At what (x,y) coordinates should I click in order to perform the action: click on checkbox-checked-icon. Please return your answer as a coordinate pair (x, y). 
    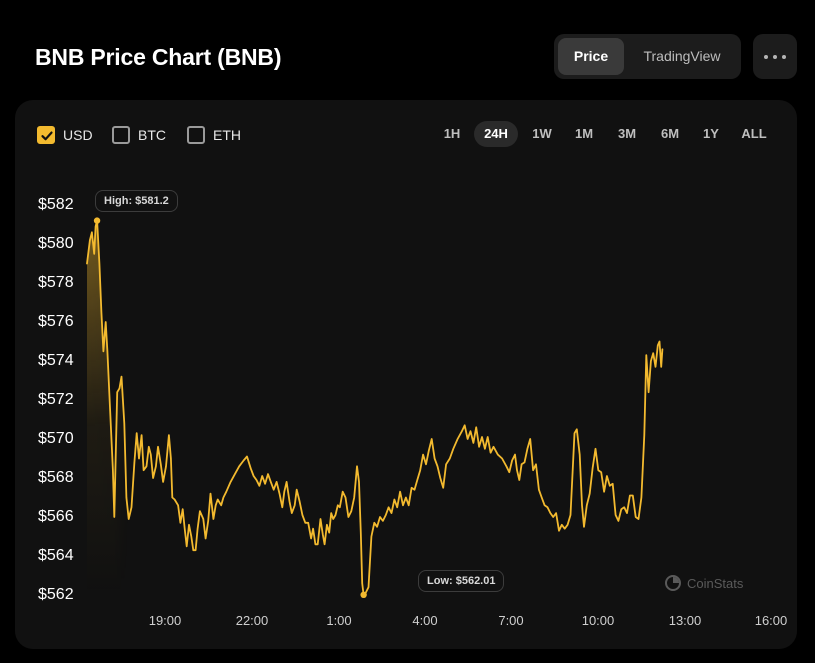
    Looking at the image, I should click on (46, 135).